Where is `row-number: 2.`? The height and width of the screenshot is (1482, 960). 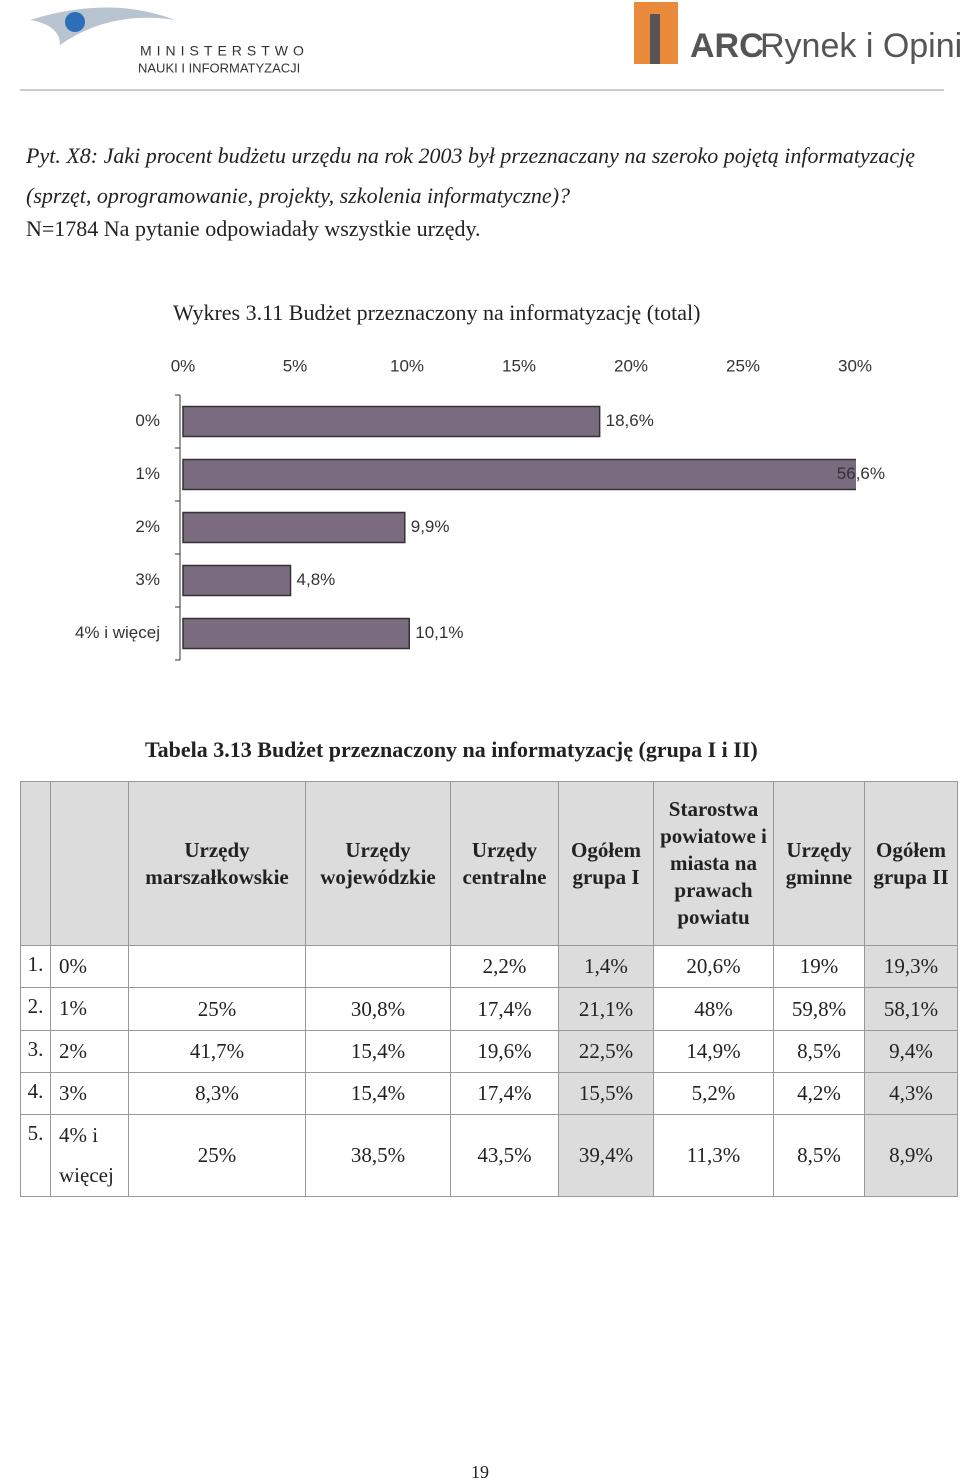
row-number: 2. is located at coordinates (35, 1009).